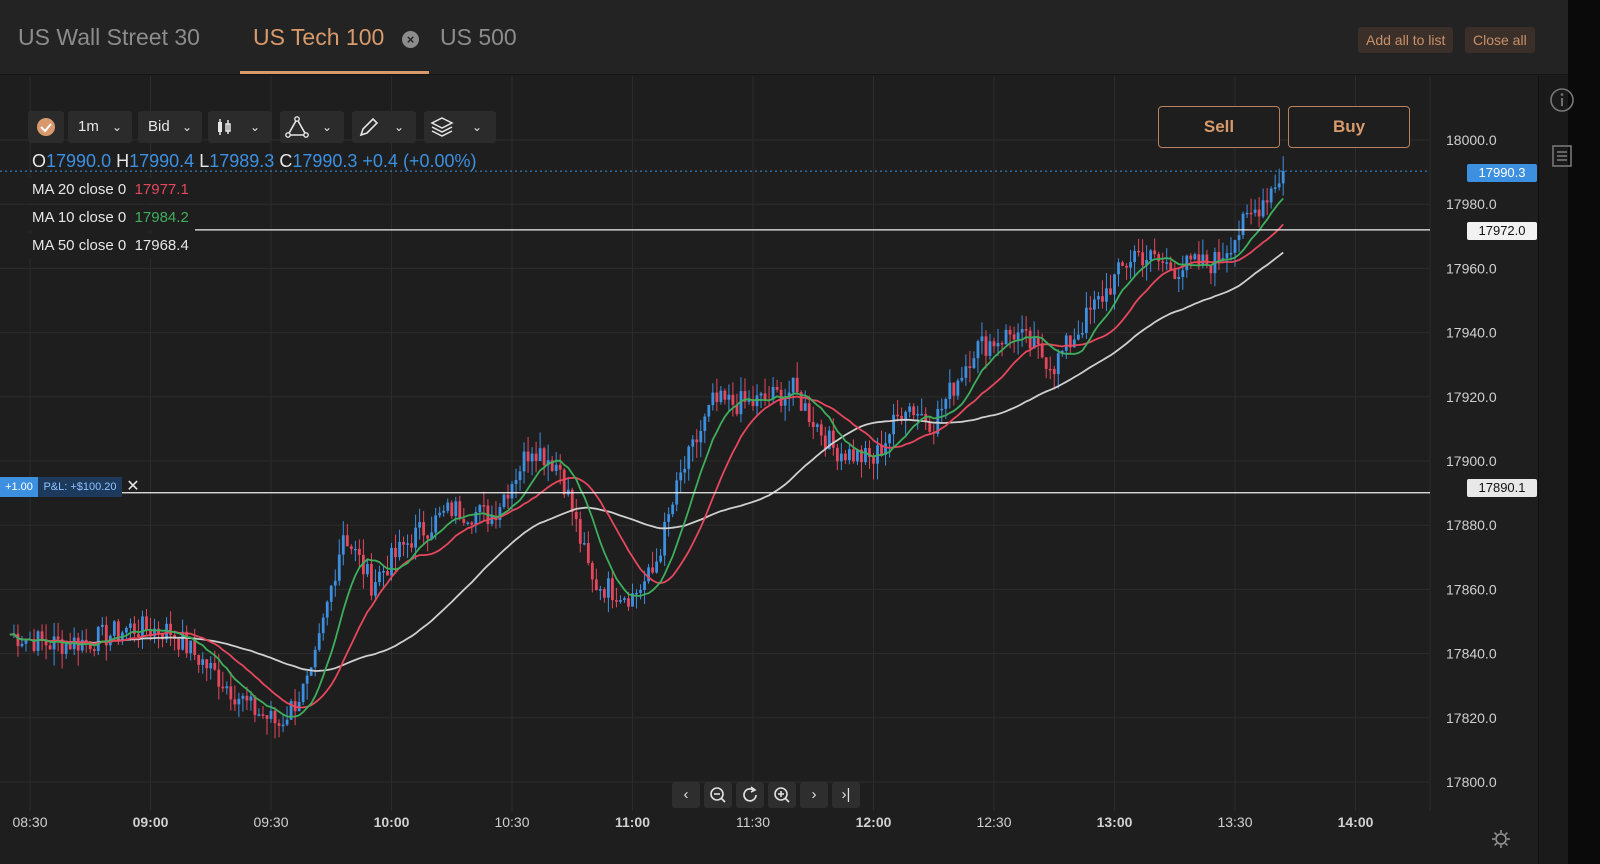  I want to click on scroll-to-latest-button: ›|, so click(846, 795).